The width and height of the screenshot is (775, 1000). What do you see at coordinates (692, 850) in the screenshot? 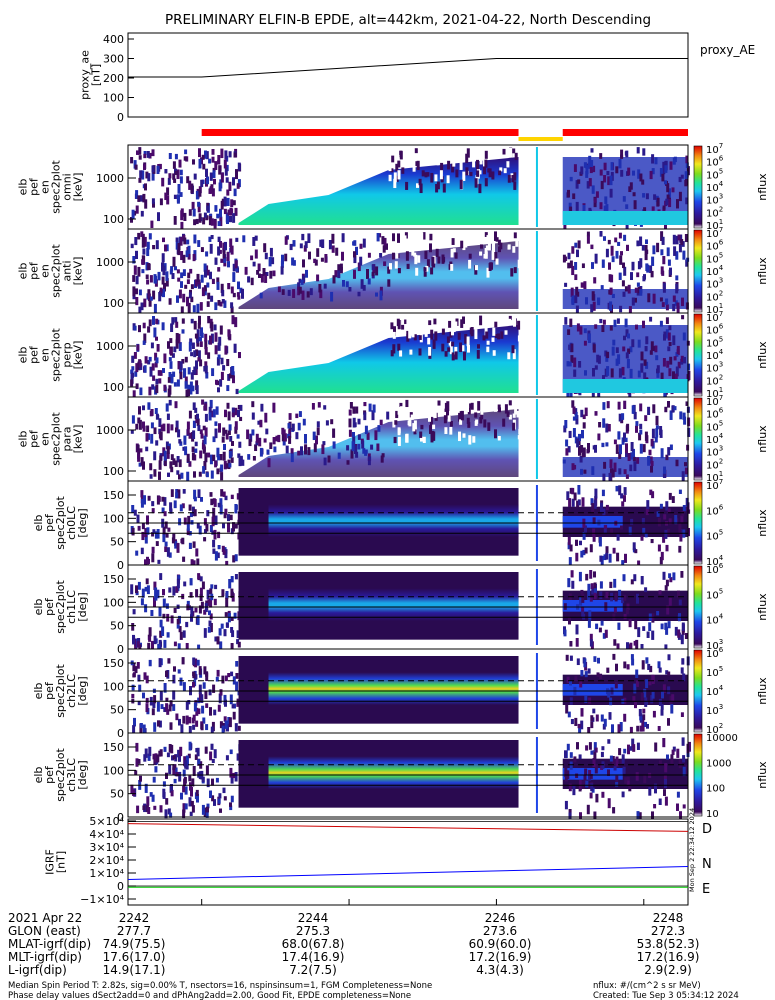
I see `side-timestamp: Mon Sep 2 22:34:12 2024` at bounding box center [692, 850].